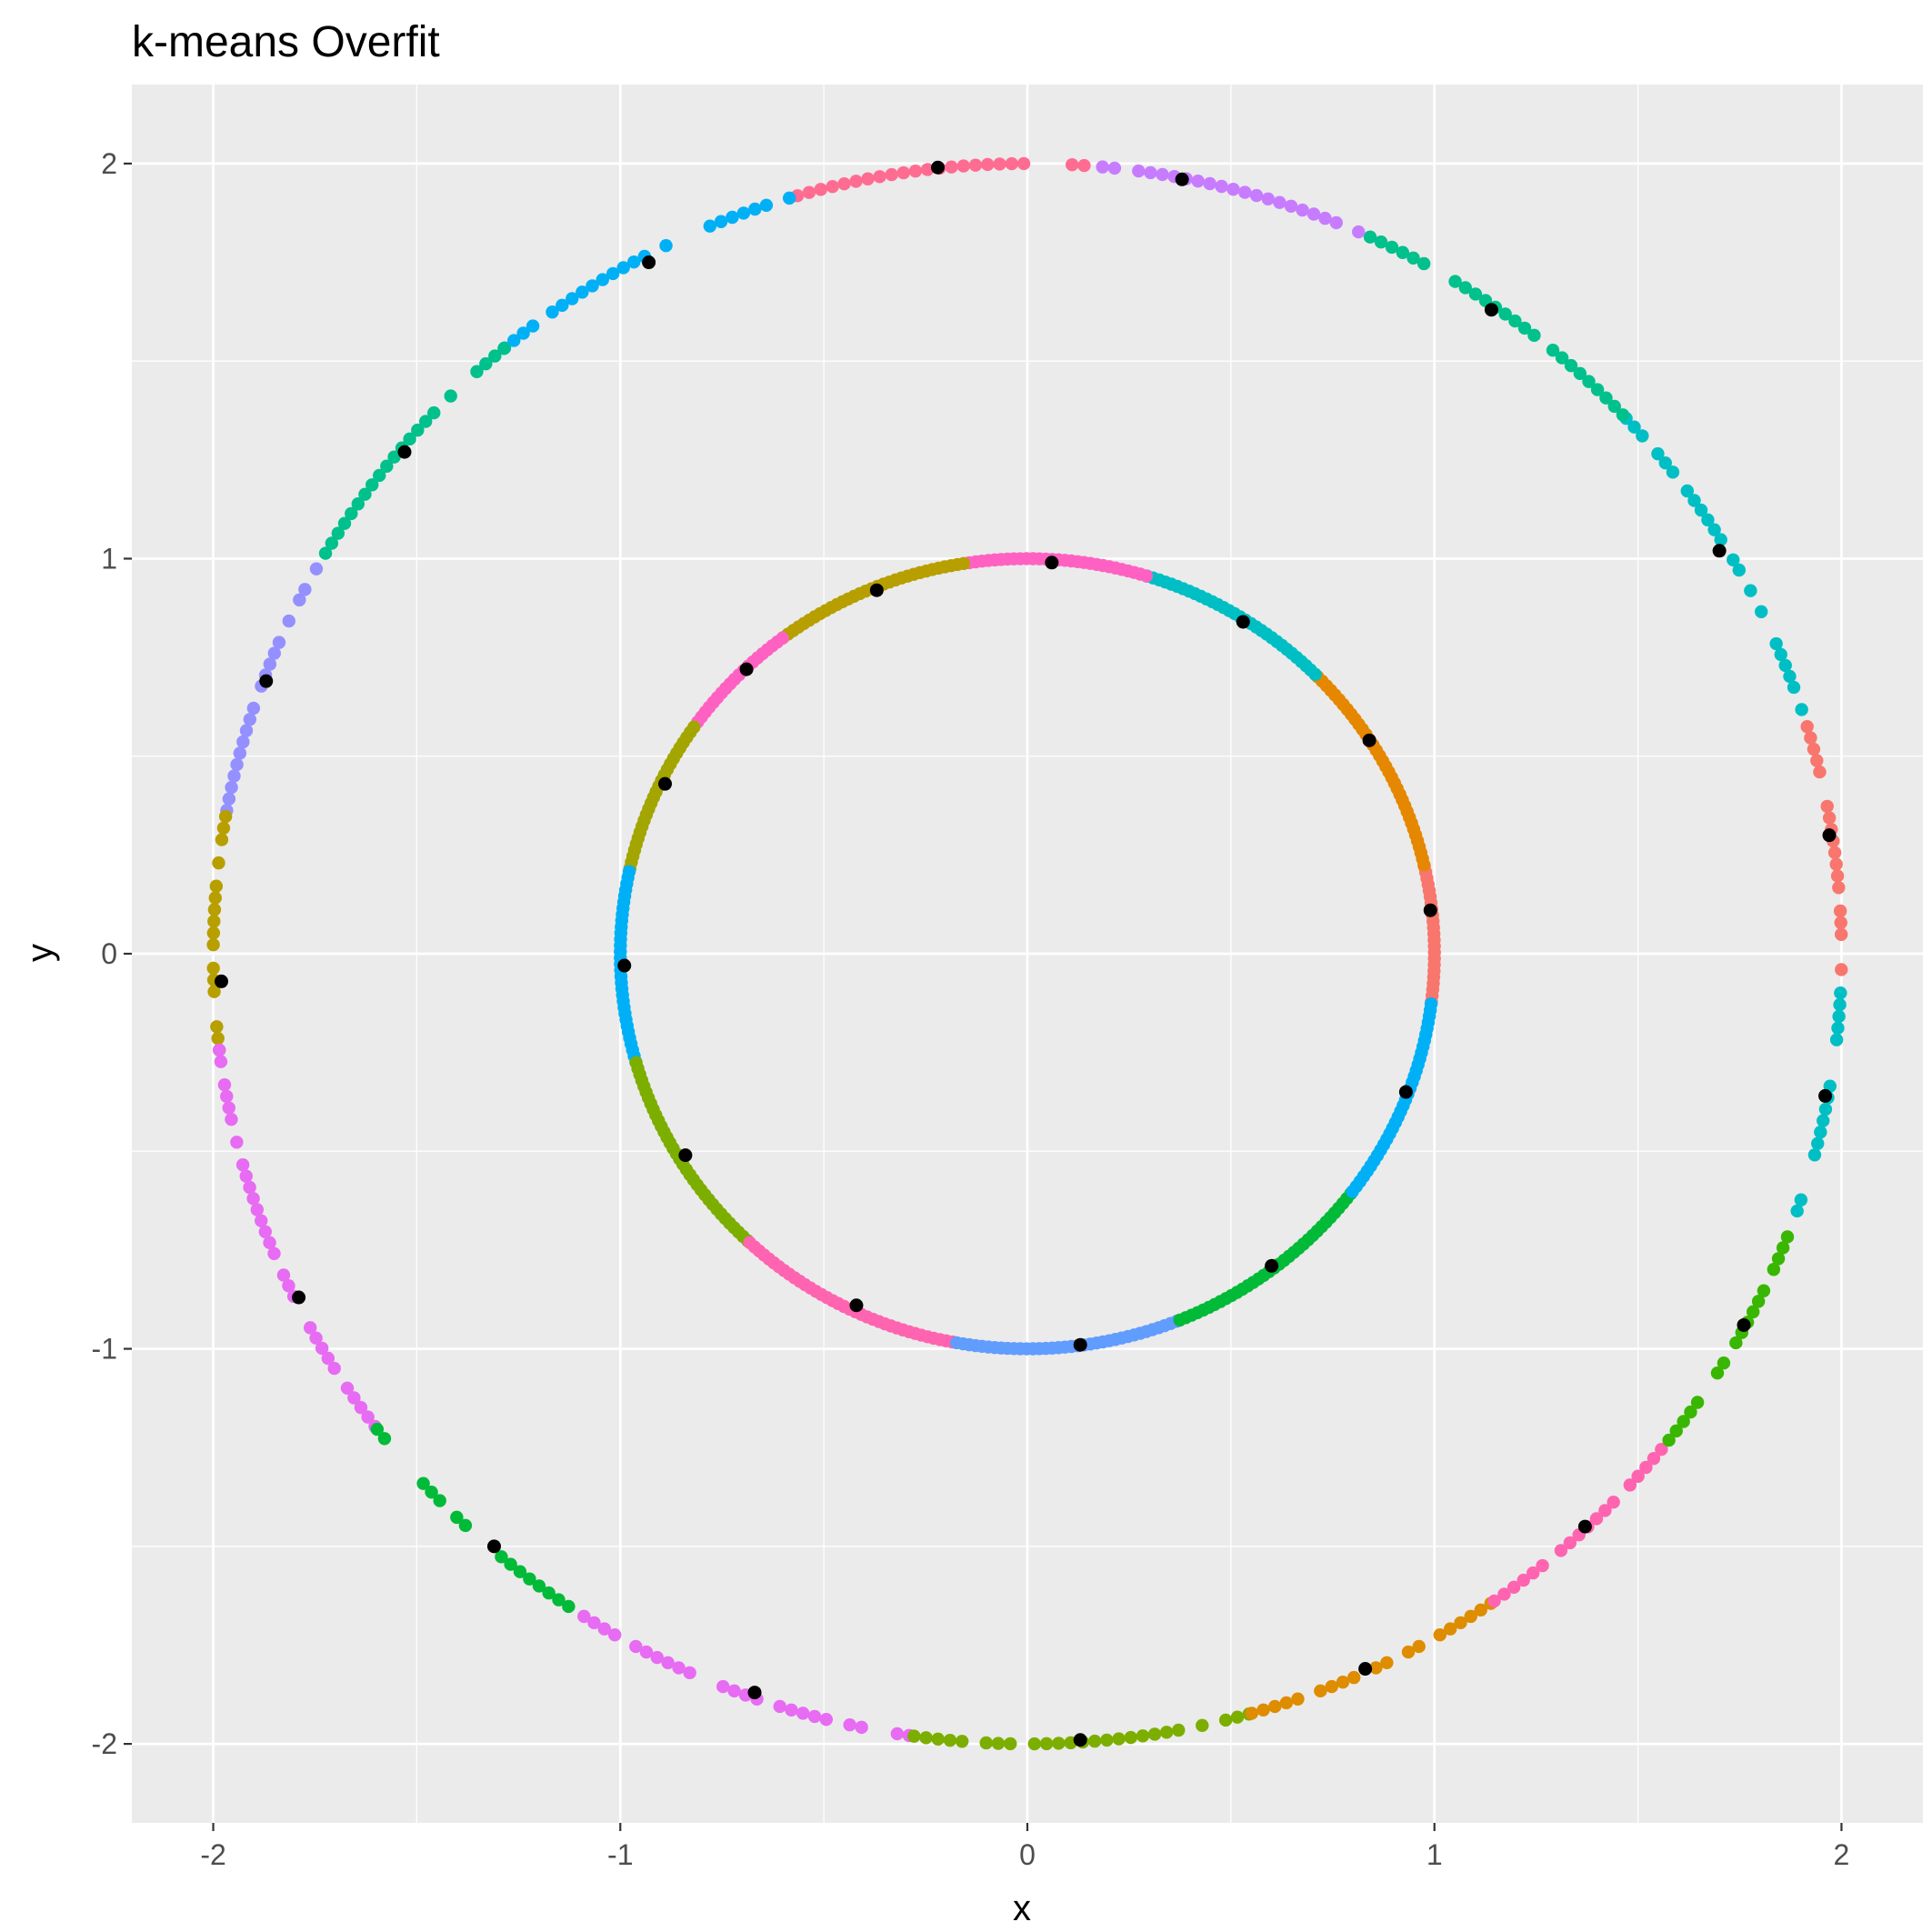 This screenshot has width=1932, height=1932. Describe the element at coordinates (40, 953) in the screenshot. I see `y-axis-title: y` at that location.